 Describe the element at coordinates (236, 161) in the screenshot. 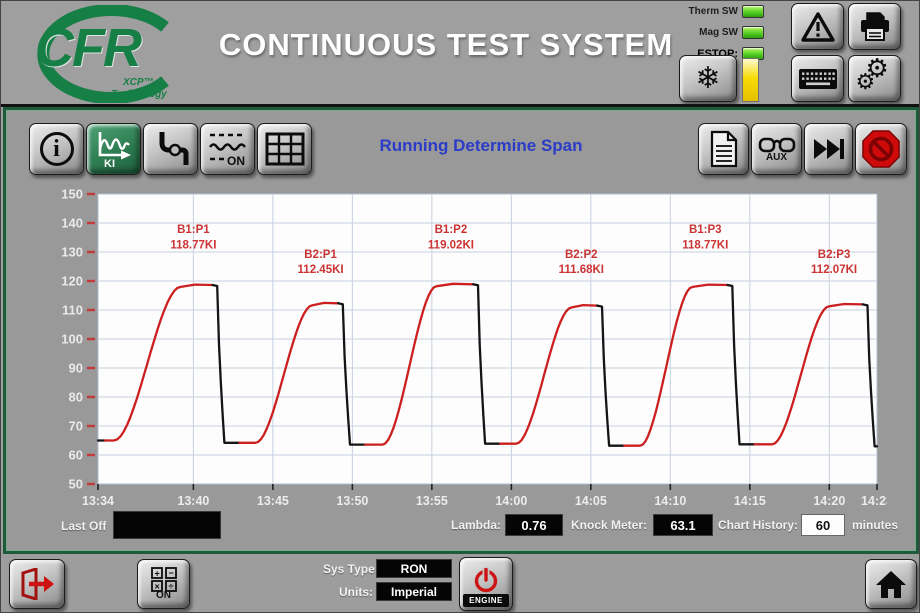

I see `svg-text: ON` at that location.